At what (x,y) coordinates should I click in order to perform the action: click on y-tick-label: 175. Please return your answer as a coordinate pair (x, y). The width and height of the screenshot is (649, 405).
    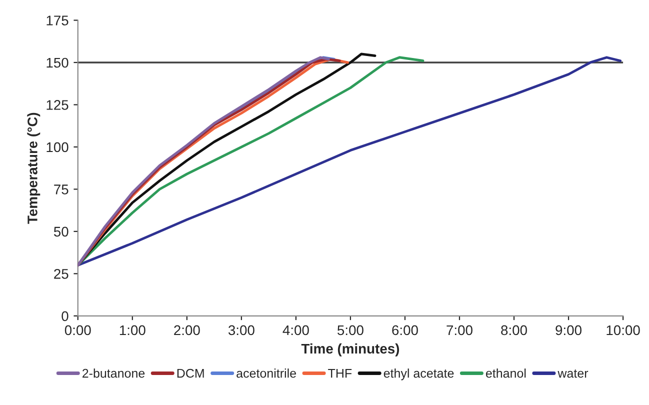
    Looking at the image, I should click on (57, 21).